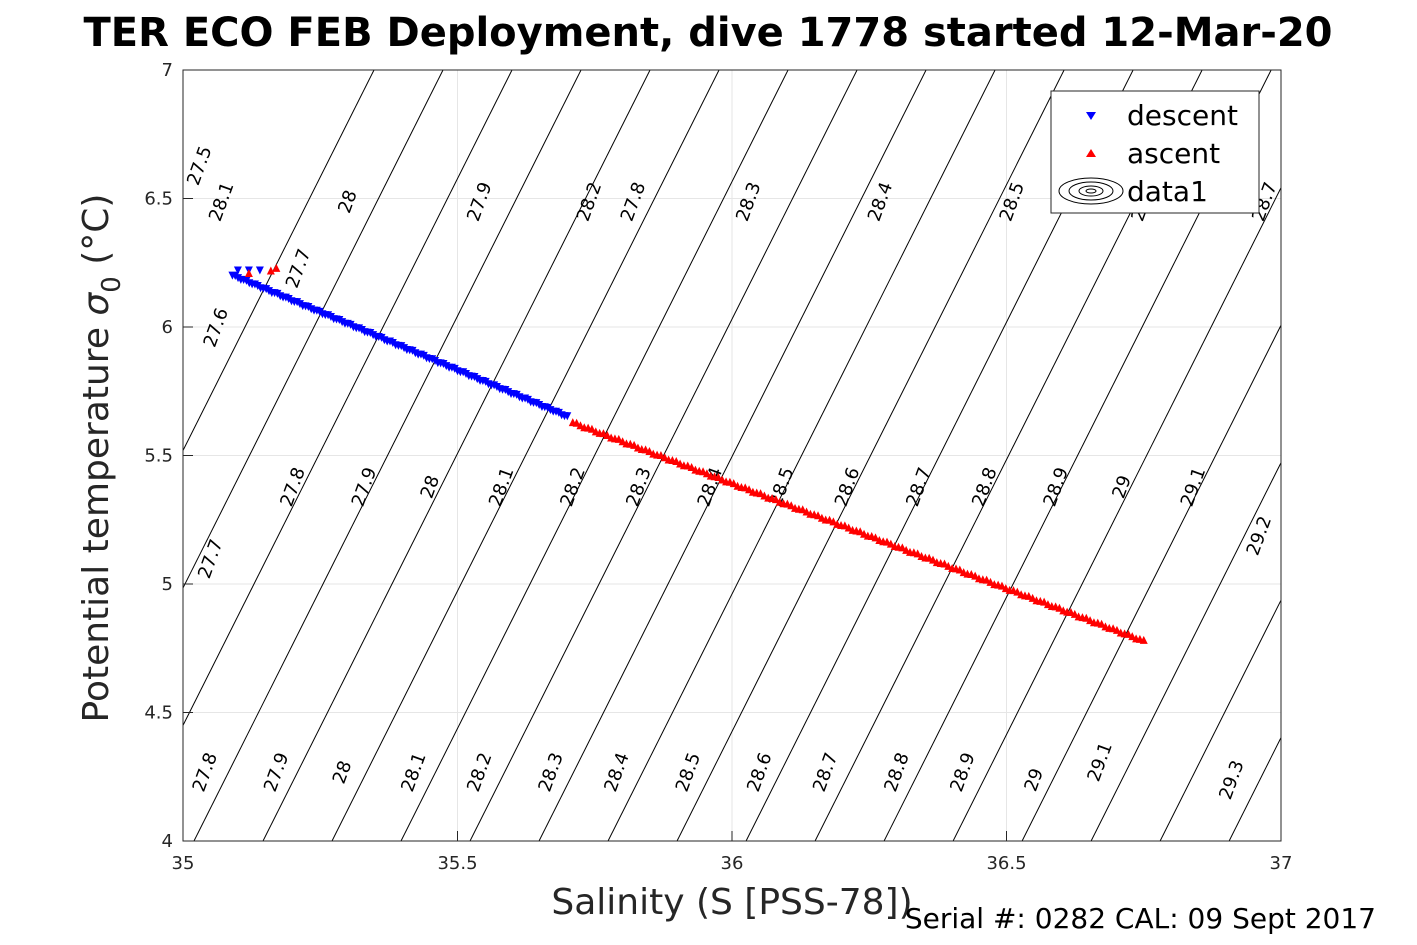  I want to click on y-axis-label-subscript: 0, so click(112, 284).